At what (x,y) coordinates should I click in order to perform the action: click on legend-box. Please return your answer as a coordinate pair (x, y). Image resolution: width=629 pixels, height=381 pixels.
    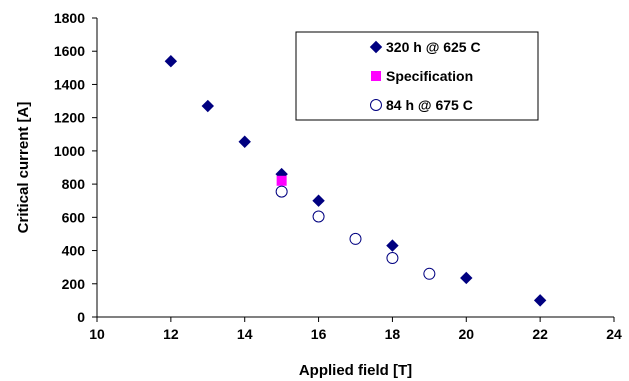
    Looking at the image, I should click on (417, 76).